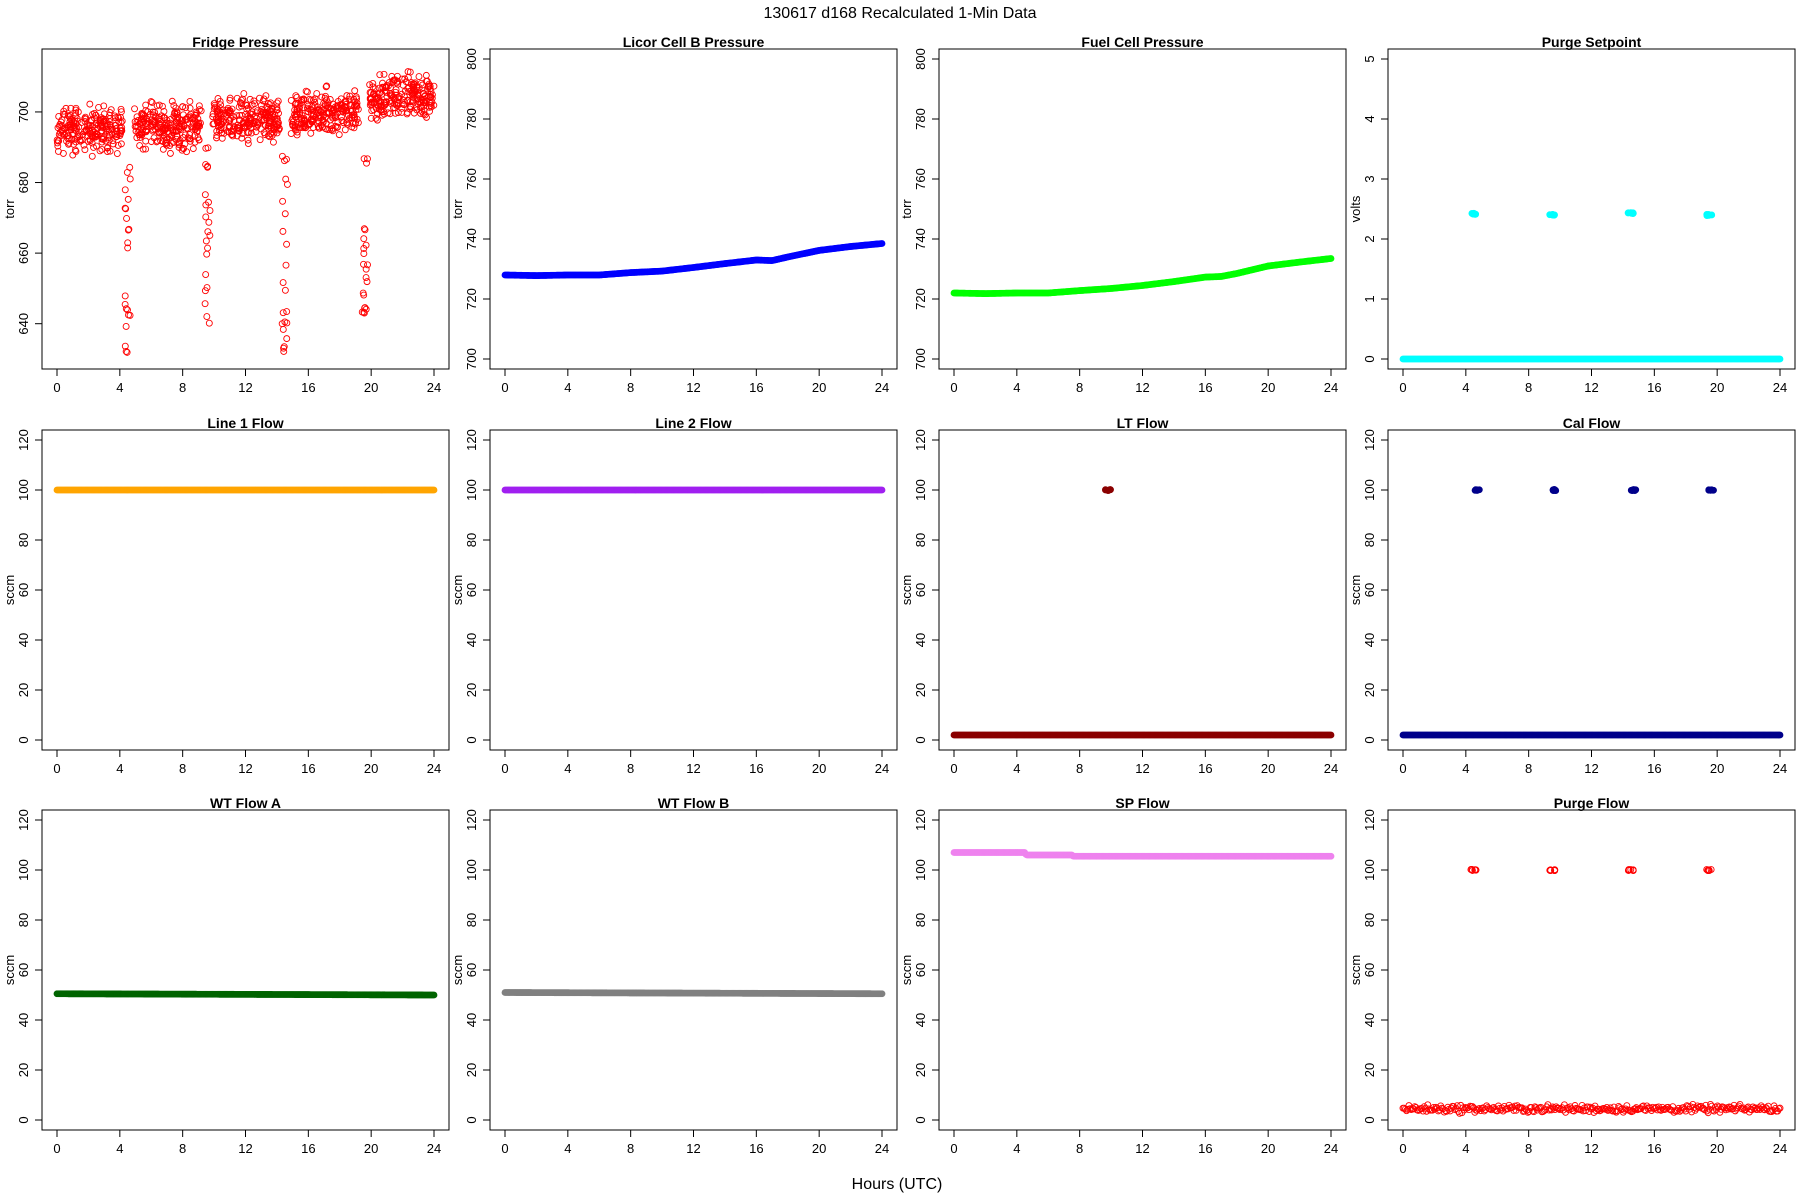 The width and height of the screenshot is (1800, 1200). I want to click on y-tick-label: 60, so click(23, 590).